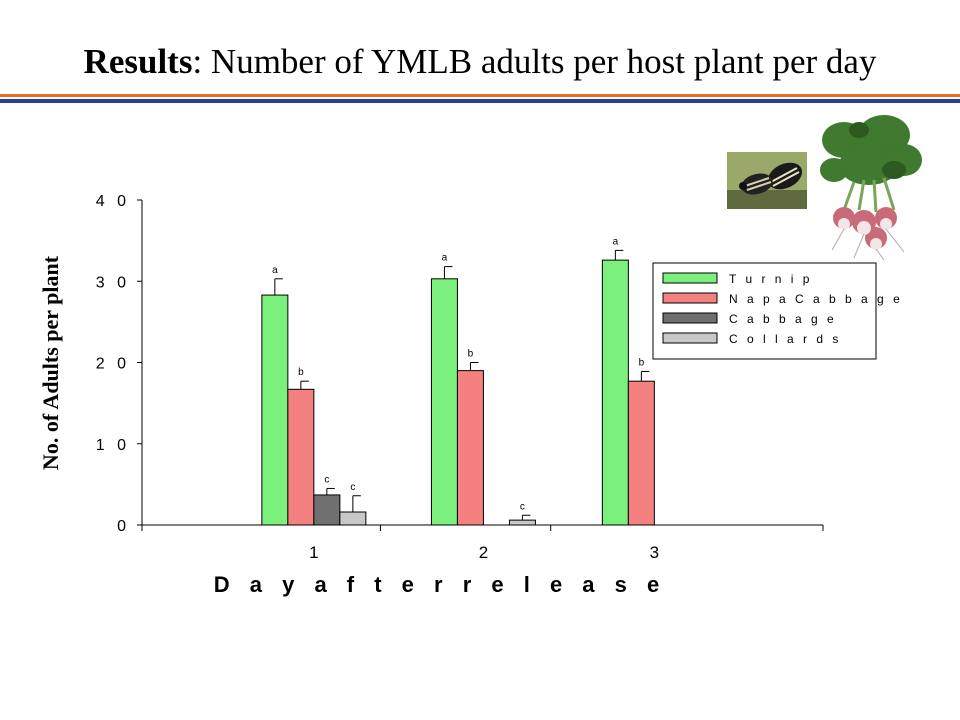 This screenshot has width=960, height=720. Describe the element at coordinates (816, 299) in the screenshot. I see `legend-label: N a p a C a b b a g e` at that location.